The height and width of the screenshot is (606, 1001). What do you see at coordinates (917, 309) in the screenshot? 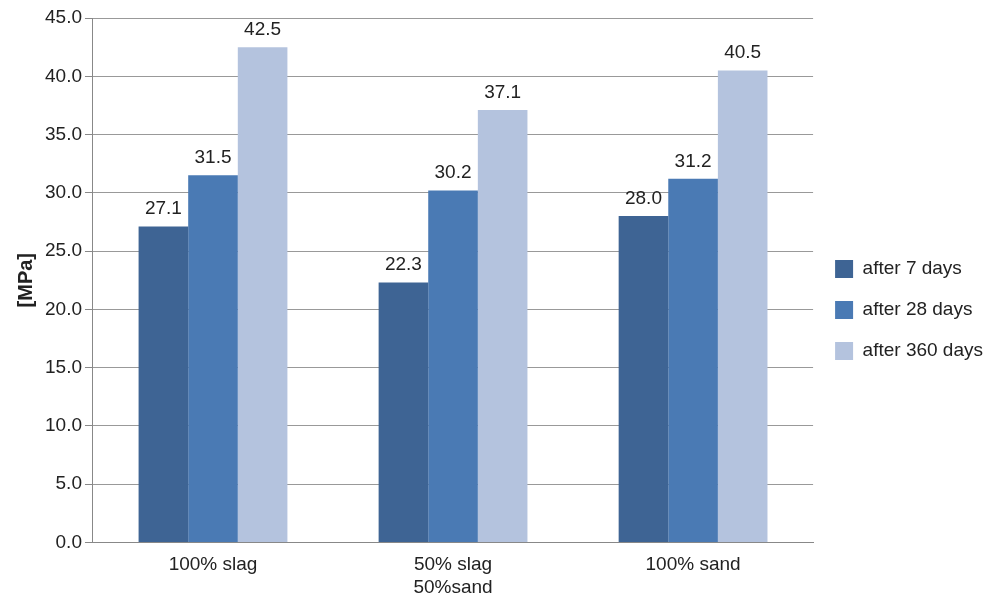
I see `legend-label: after 28 days` at bounding box center [917, 309].